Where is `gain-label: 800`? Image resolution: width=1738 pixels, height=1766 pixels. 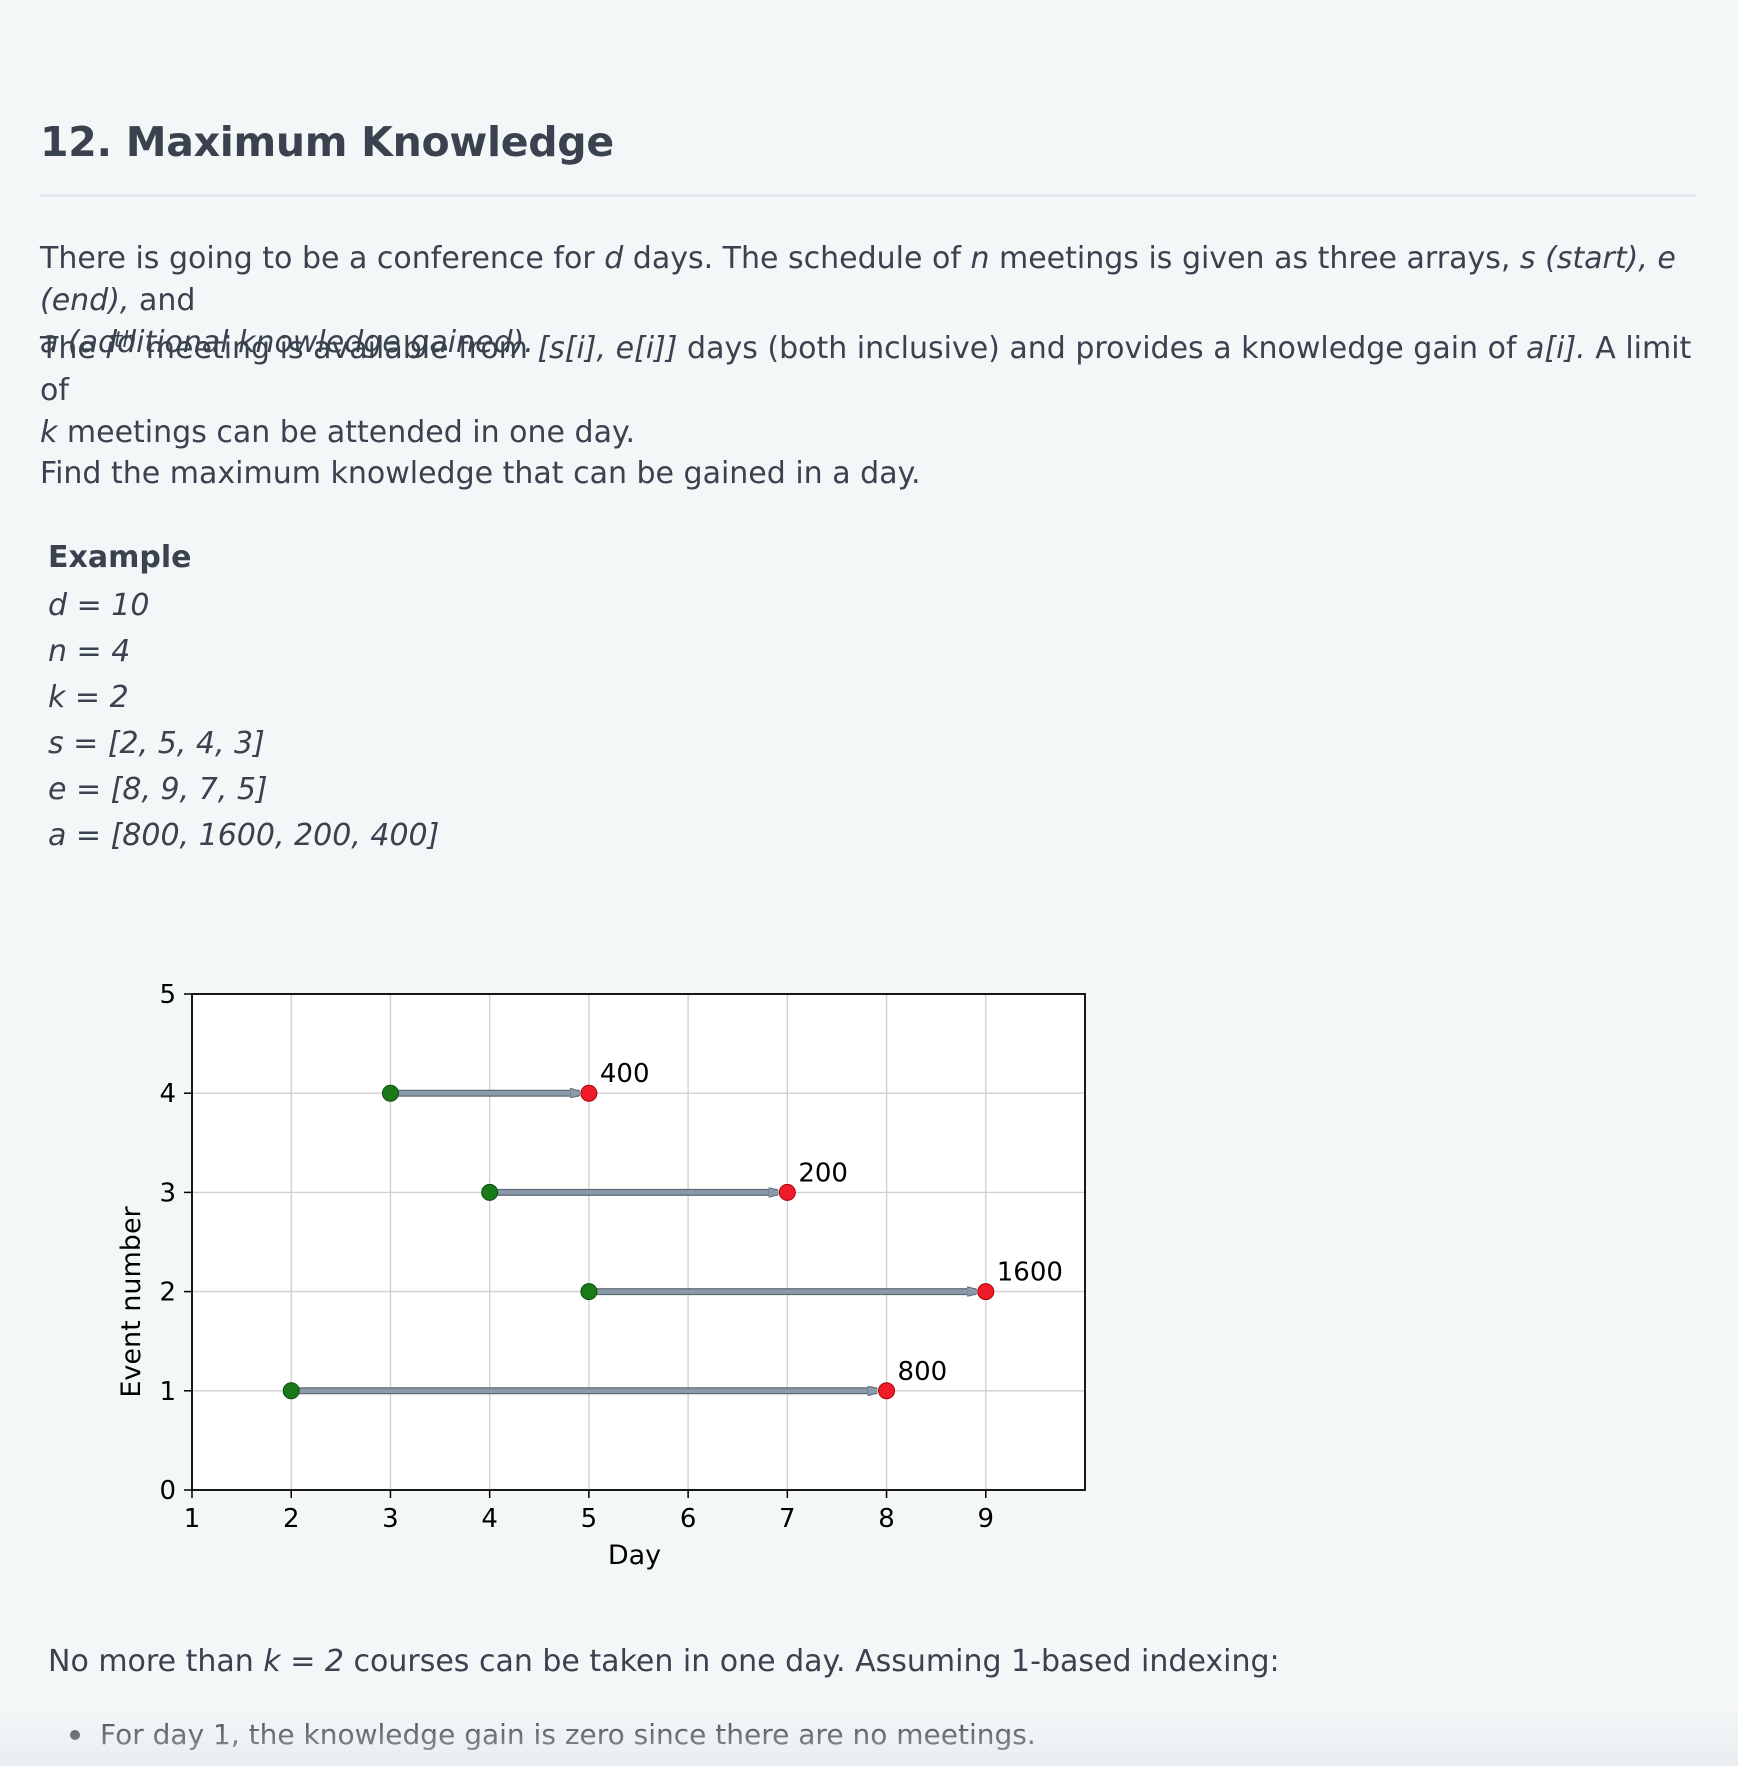
gain-label: 800 is located at coordinates (923, 1372).